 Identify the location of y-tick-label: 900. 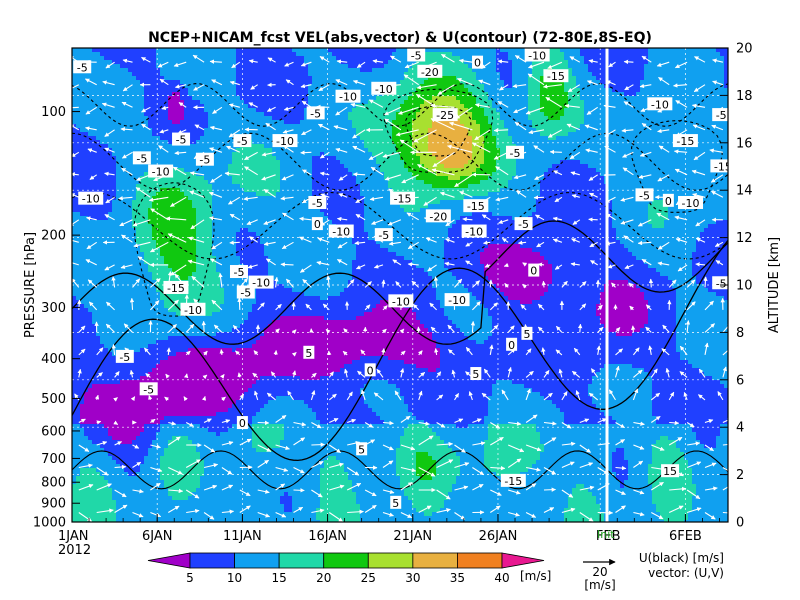
(53, 504).